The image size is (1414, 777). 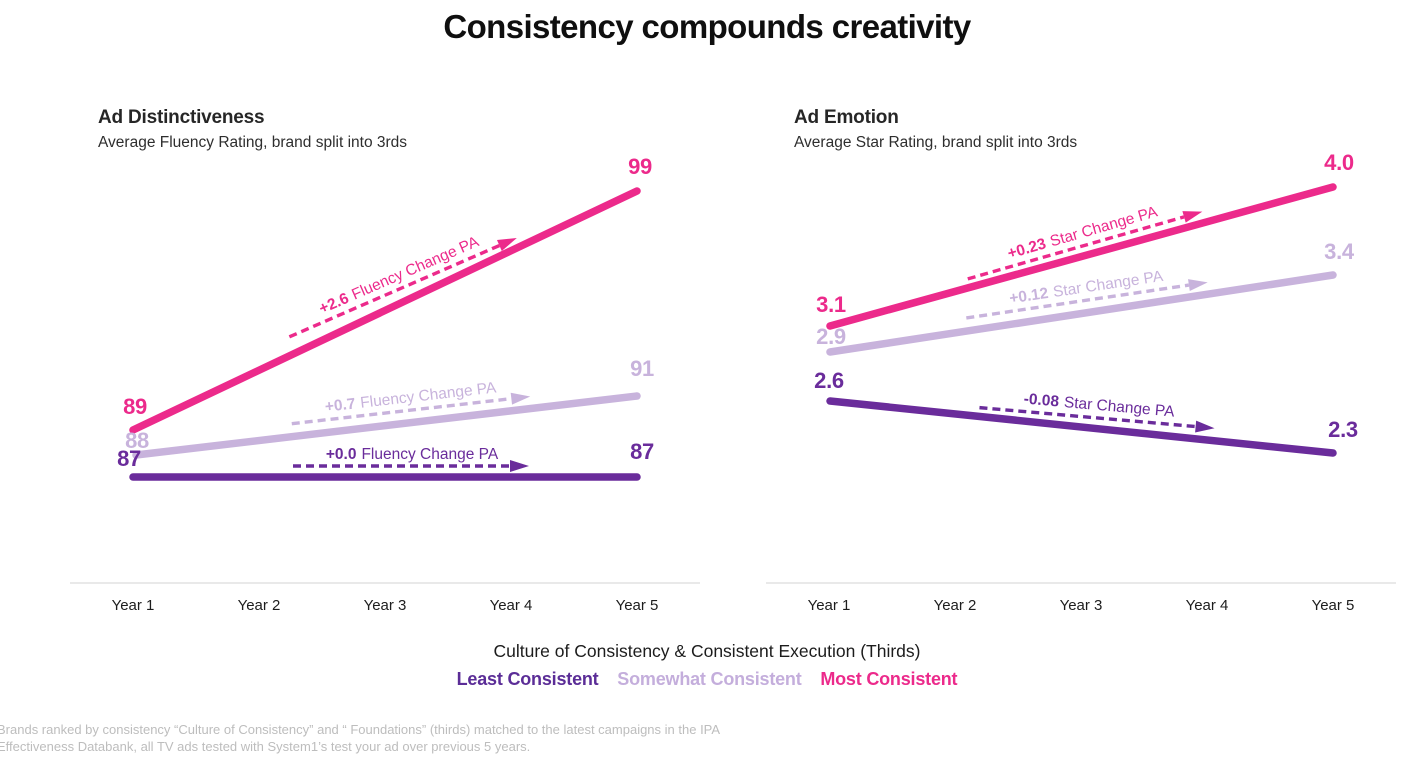 I want to click on end-value-least: 2.3, so click(x=1343, y=429).